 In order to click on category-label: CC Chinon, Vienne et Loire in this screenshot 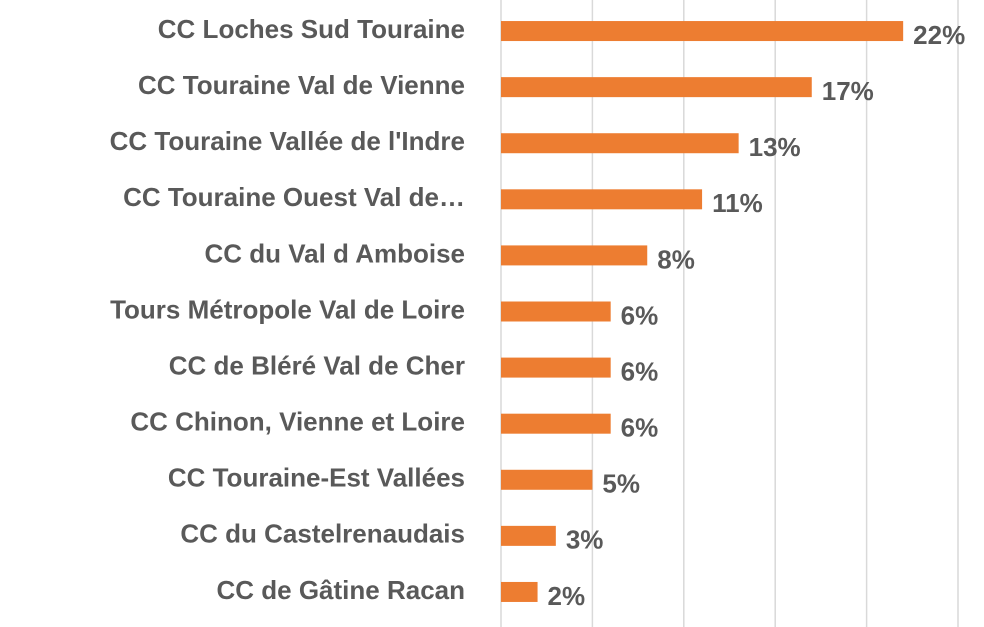, I will do `click(297, 422)`.